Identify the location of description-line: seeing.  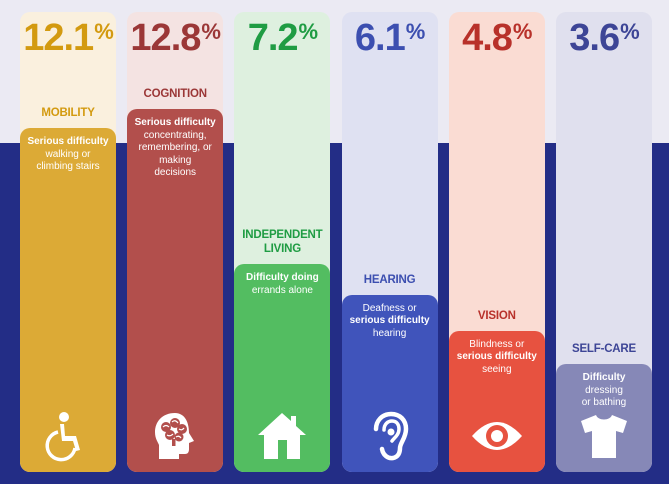
(497, 369).